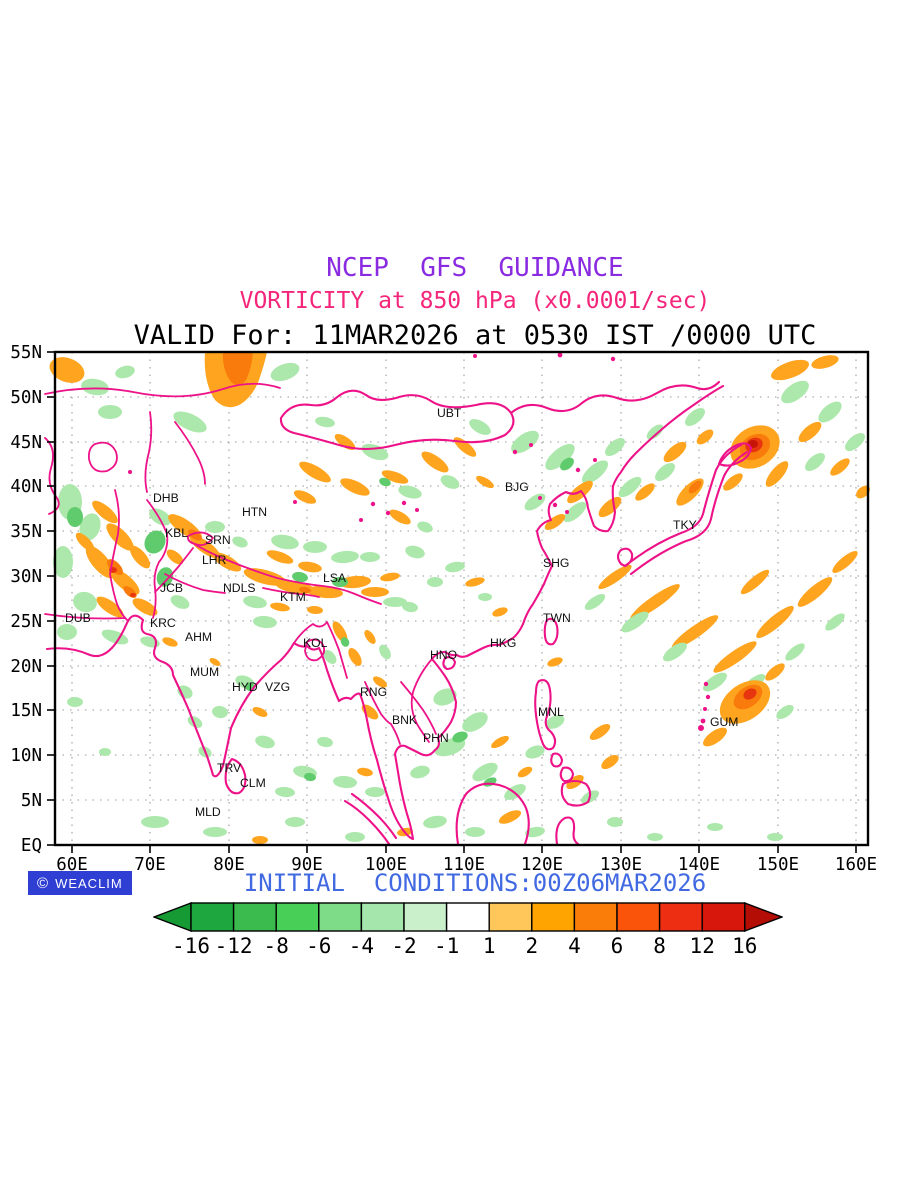 The height and width of the screenshot is (1200, 900). I want to click on lat-tick-label: 10N, so click(26, 756).